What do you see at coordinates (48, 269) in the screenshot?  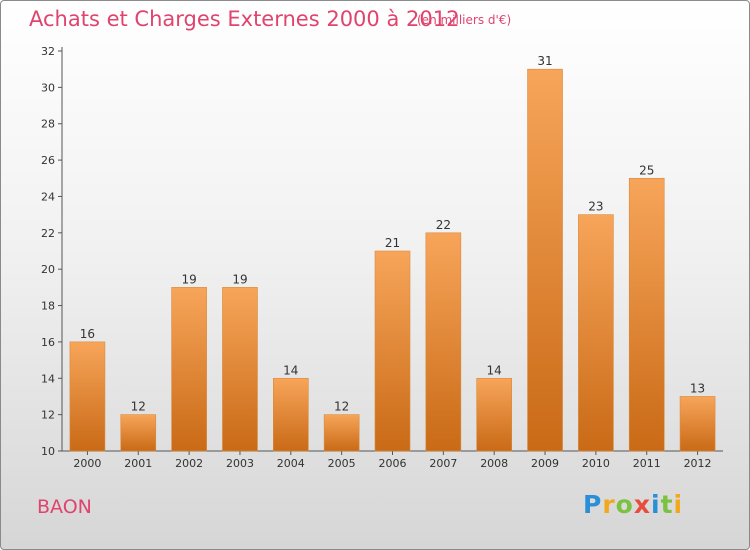 I see `y-tick-label: 20` at bounding box center [48, 269].